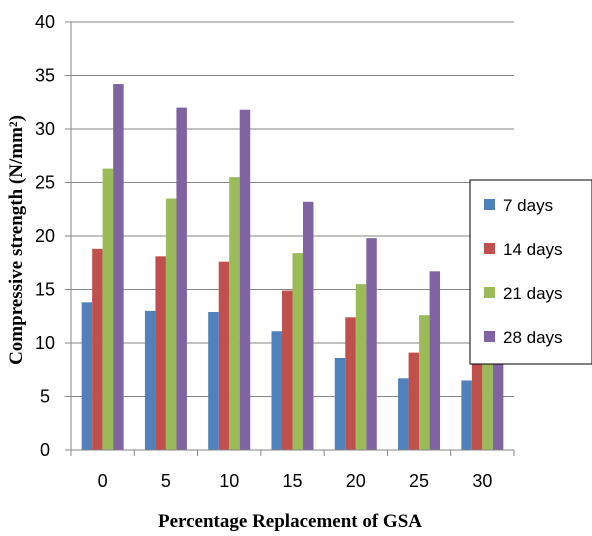 This screenshot has height=536, width=592. What do you see at coordinates (533, 249) in the screenshot?
I see `legend-label: 14 days` at bounding box center [533, 249].